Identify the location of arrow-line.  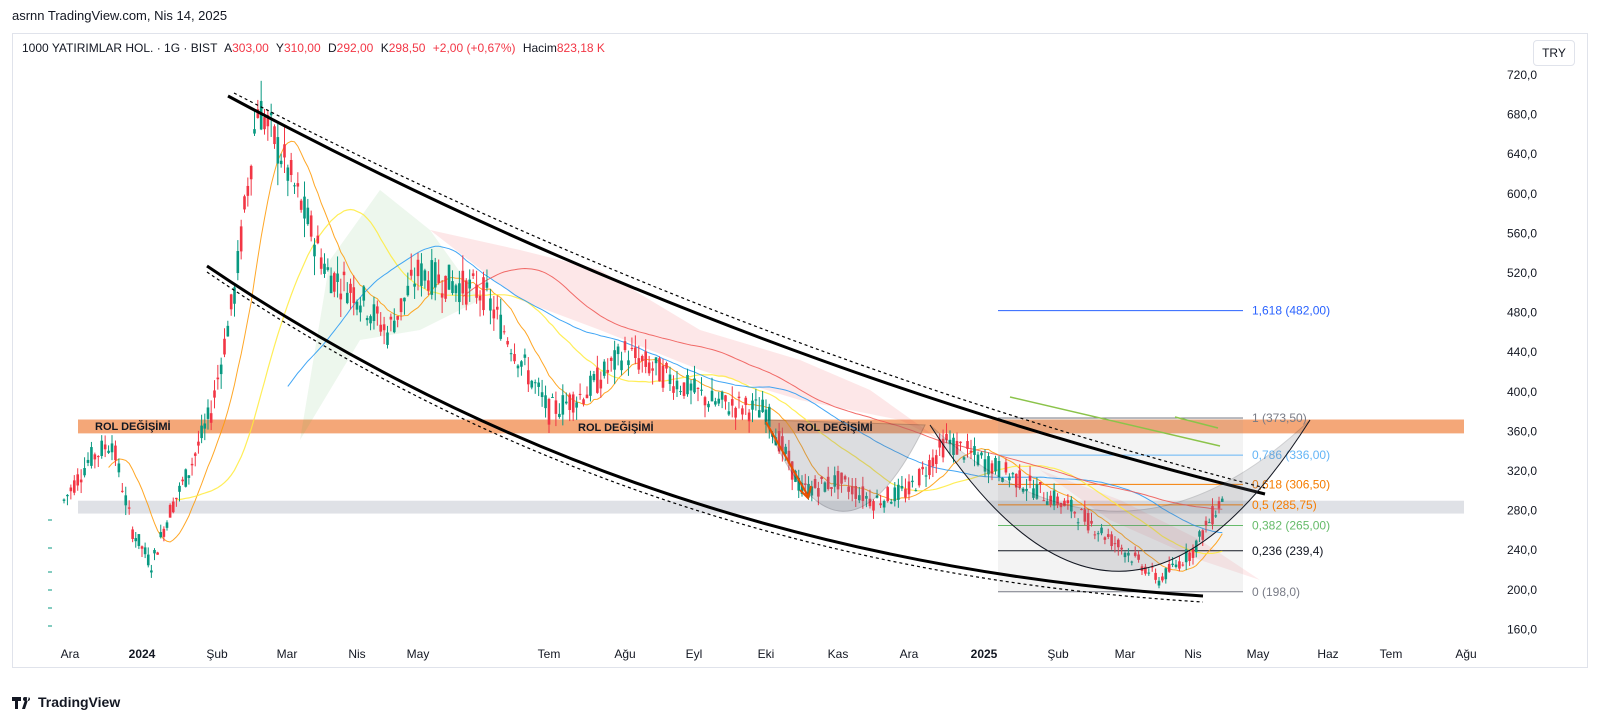
(787, 459).